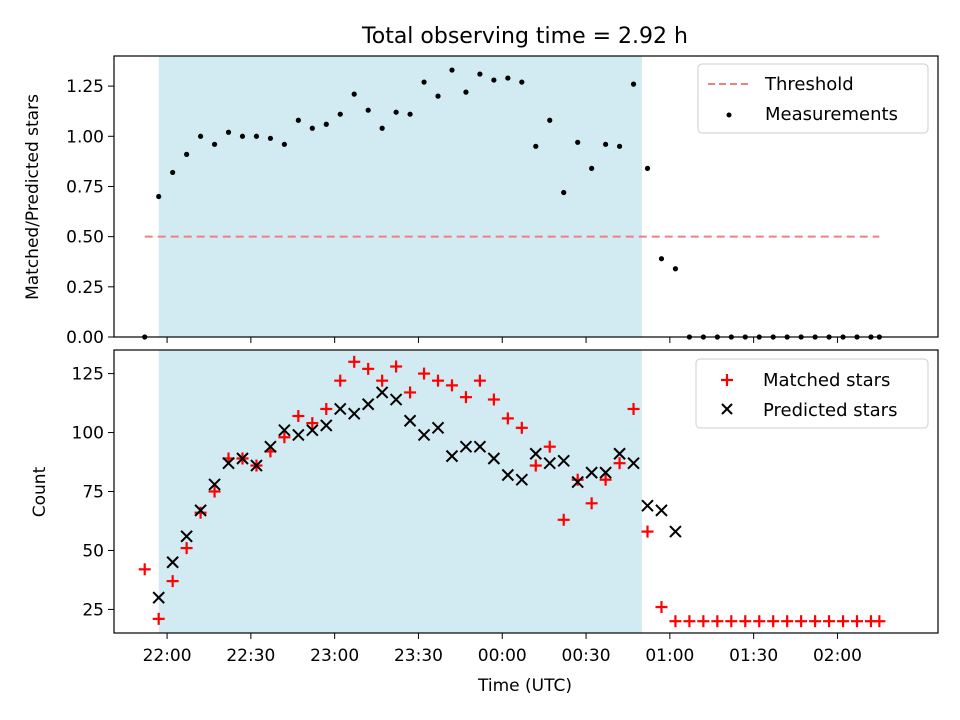 This screenshot has width=960, height=720. I want to click on bottom-legend: Matched stars Predicted stars, so click(812, 393).